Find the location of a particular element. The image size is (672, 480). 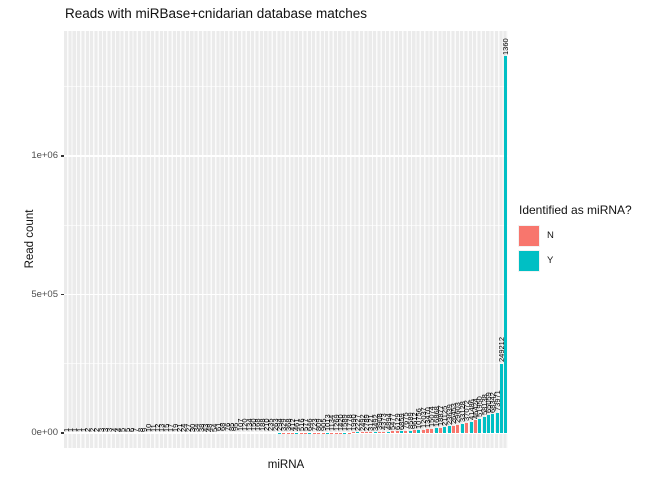

legend-item-label: Y is located at coordinates (550, 260).